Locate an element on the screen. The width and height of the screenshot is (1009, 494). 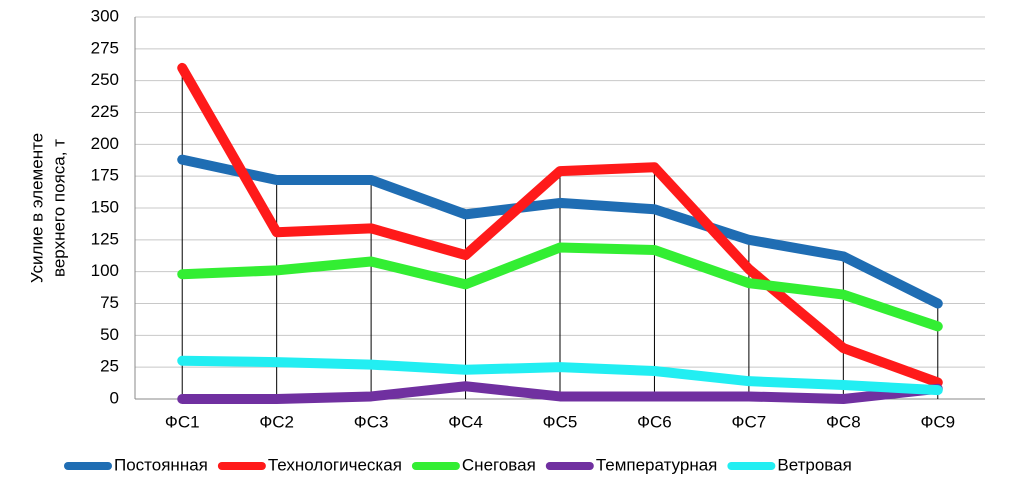
y-tick-label: 175 is located at coordinates (105, 175).